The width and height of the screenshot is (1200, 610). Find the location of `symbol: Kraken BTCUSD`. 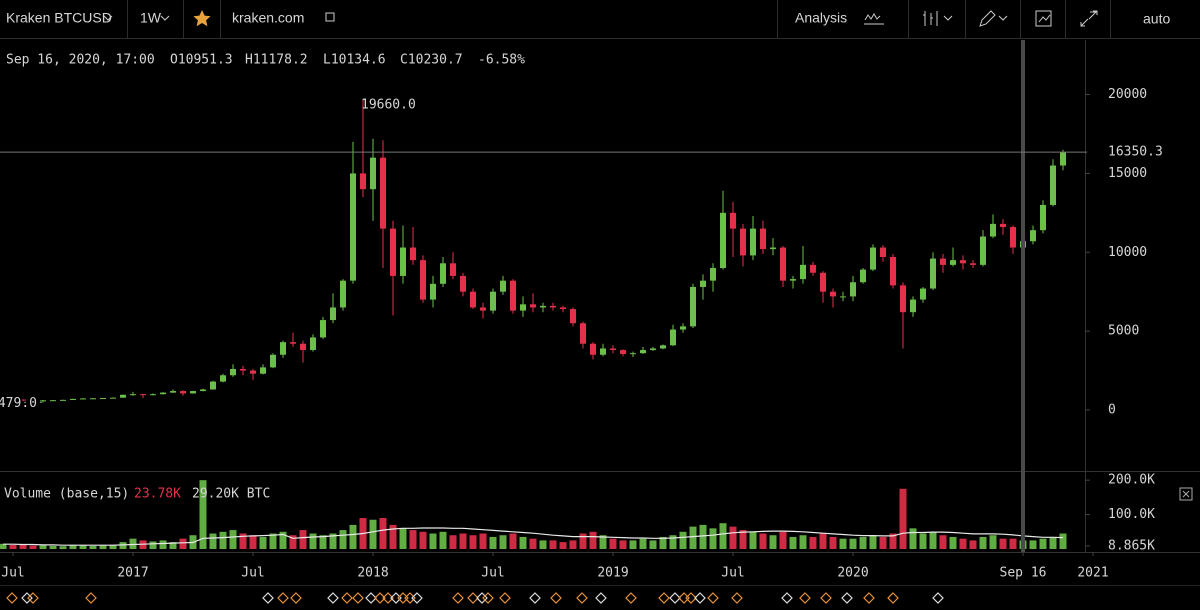

symbol: Kraken BTCUSD is located at coordinates (59, 18).